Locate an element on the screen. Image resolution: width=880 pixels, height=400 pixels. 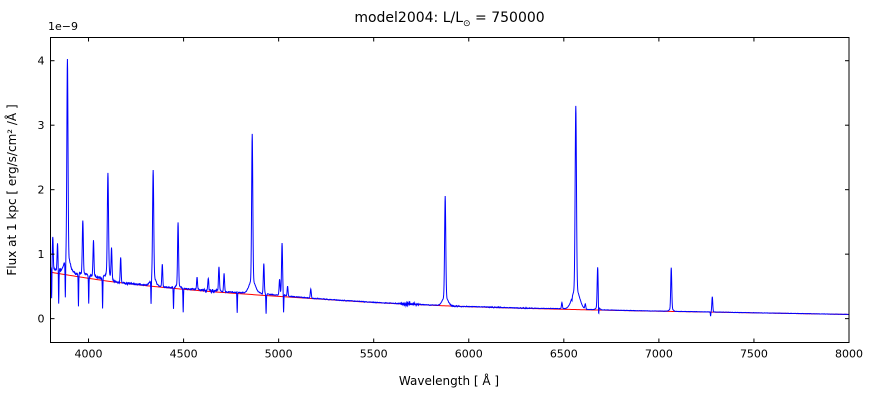
x-tick-label-7000: 7000 is located at coordinates (659, 354).